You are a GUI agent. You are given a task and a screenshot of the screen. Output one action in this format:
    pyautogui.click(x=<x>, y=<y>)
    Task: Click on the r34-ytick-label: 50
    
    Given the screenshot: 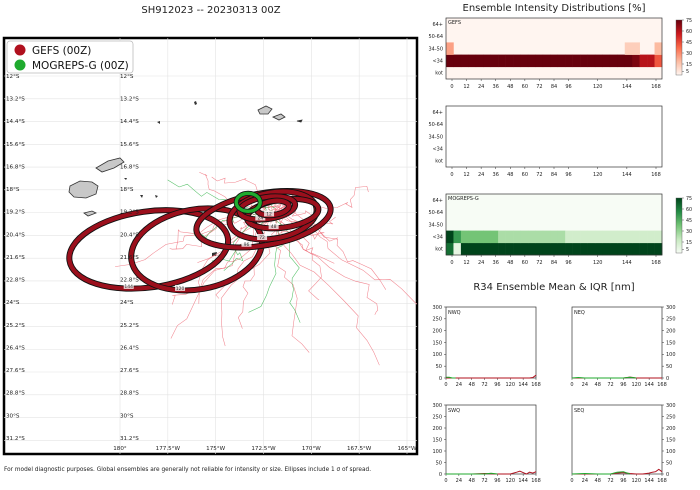 What is the action you would take?
    pyautogui.click(x=669, y=463)
    